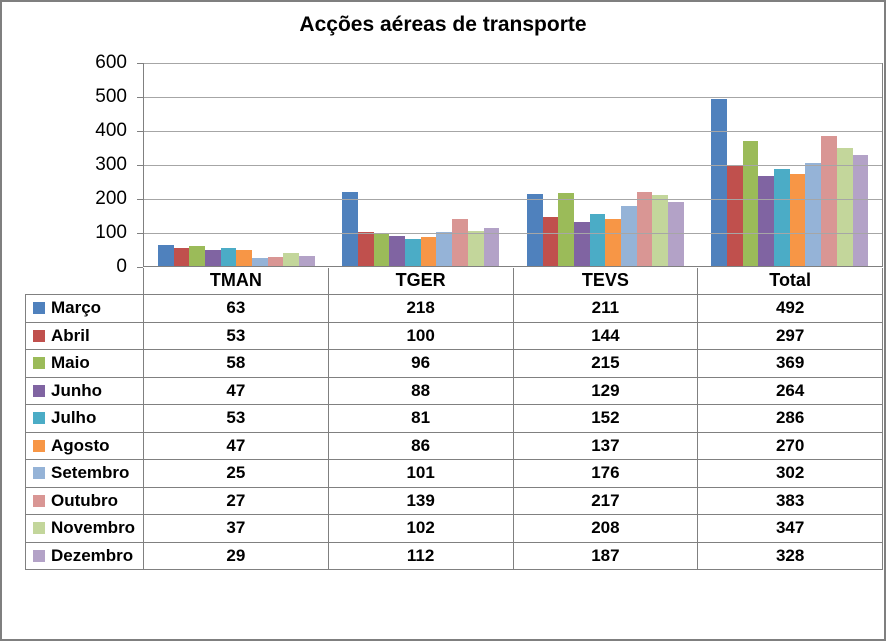 Image resolution: width=886 pixels, height=641 pixels. What do you see at coordinates (613, 242) in the screenshot?
I see `bar-agosto-tevs` at bounding box center [613, 242].